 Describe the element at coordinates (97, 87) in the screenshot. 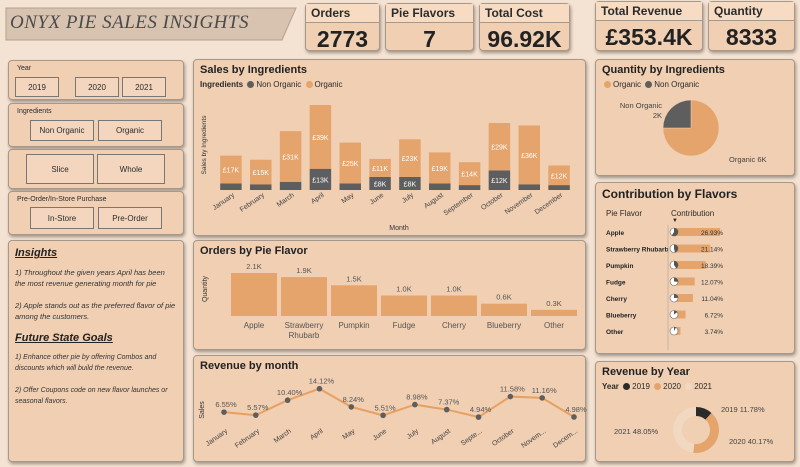

I see `year-2020-button: 2020` at that location.